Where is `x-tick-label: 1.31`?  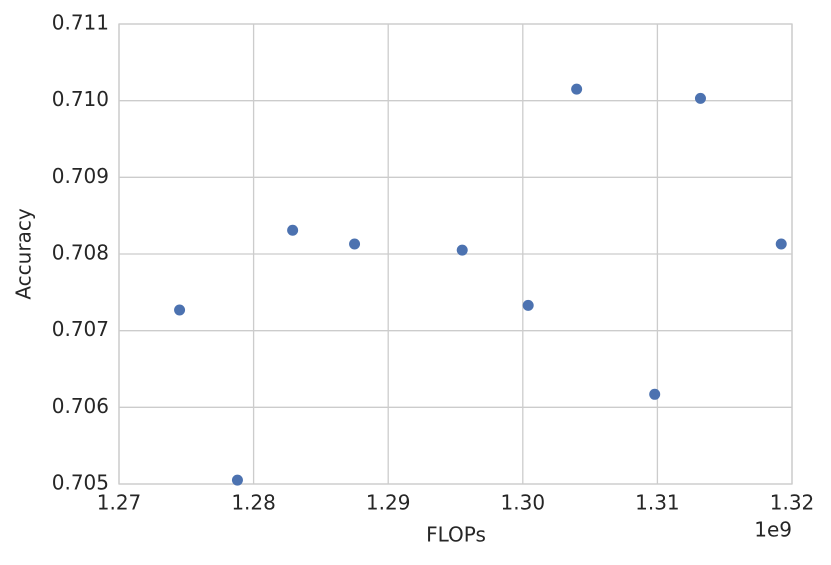
x-tick-label: 1.31 is located at coordinates (657, 503).